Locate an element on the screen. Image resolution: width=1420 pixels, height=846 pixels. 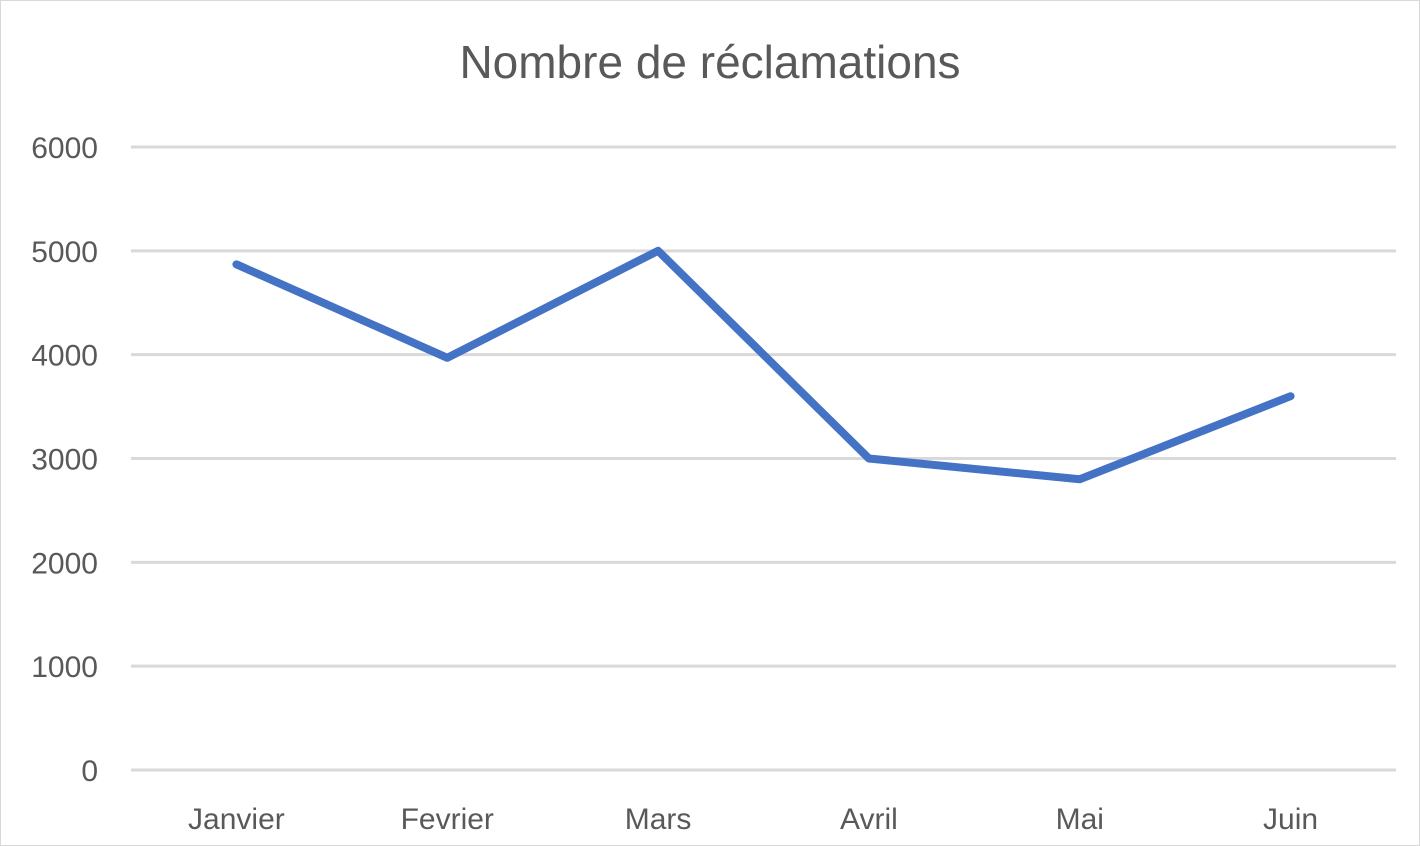
y-tick-label: 0 is located at coordinates (89, 771).